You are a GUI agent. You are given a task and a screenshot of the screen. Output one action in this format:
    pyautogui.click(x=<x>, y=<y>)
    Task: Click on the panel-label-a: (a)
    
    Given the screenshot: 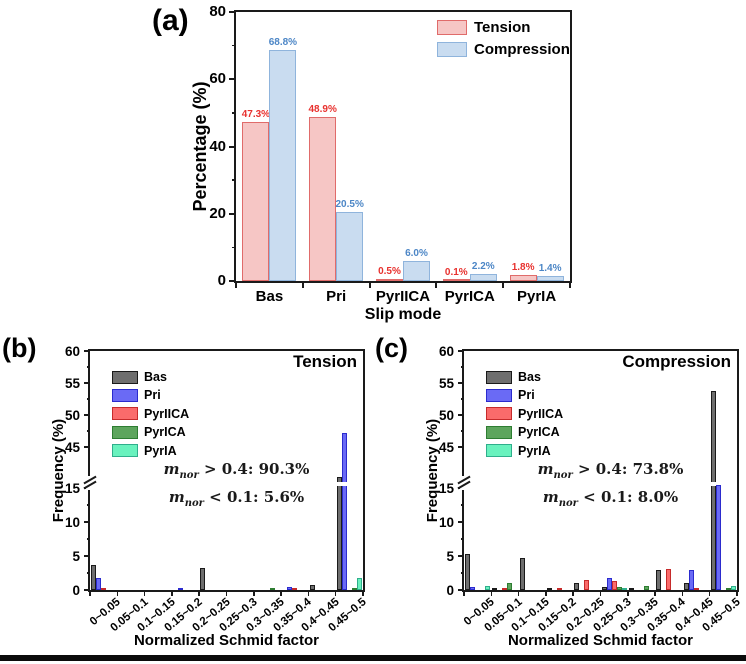 What is the action you would take?
    pyautogui.click(x=170, y=20)
    